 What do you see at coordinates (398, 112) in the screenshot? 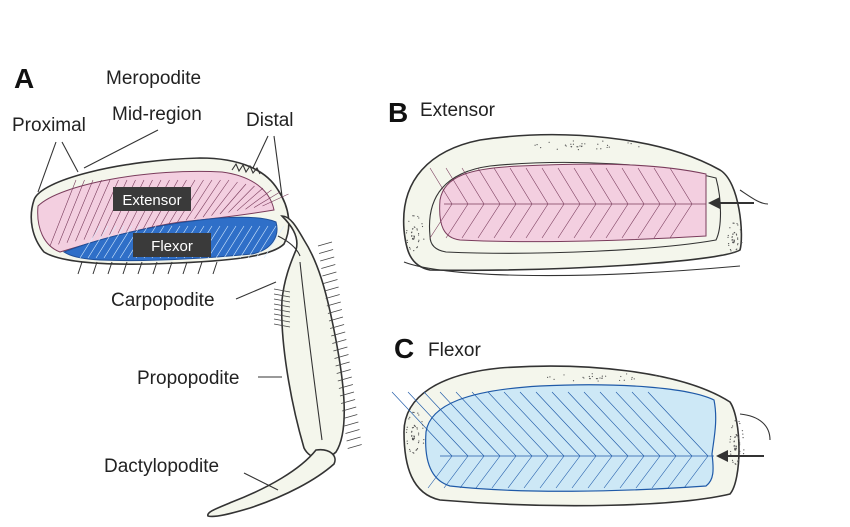
I see `panel-b-letter: B` at bounding box center [398, 112].